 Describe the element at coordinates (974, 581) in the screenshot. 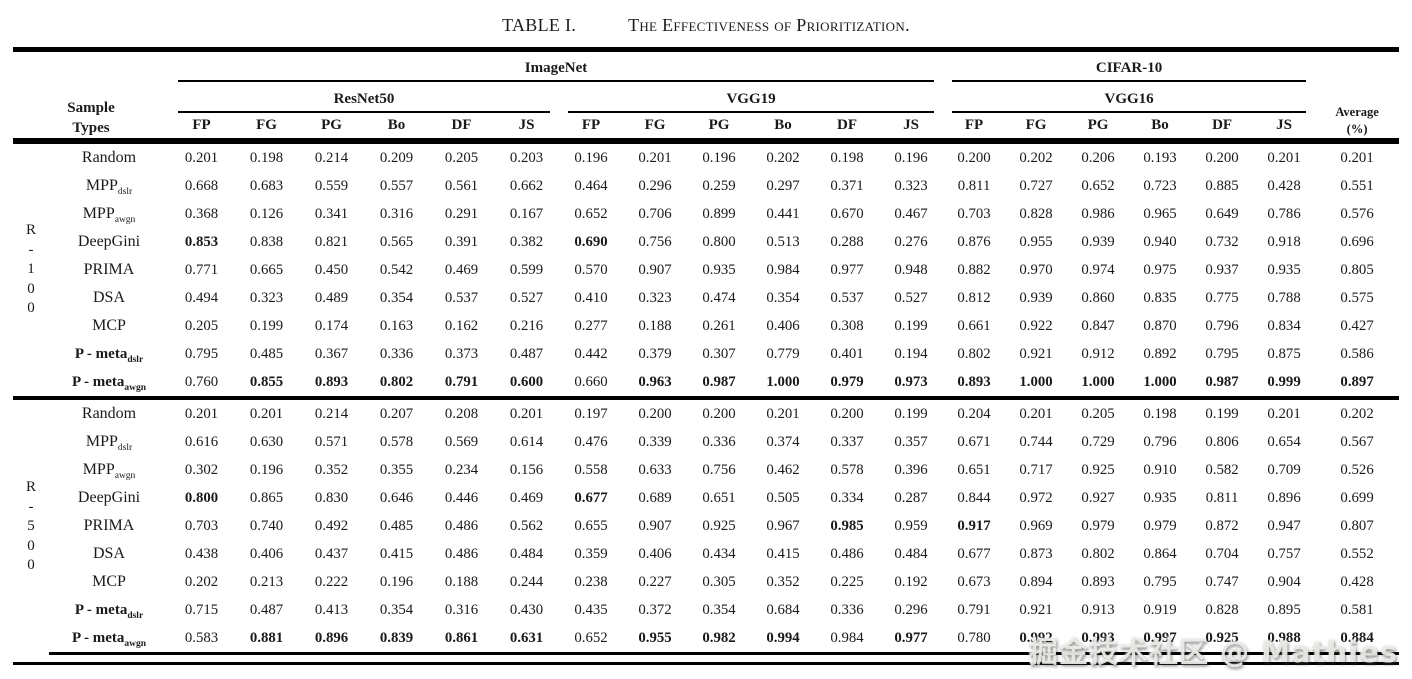

I see `value-cell: 0.673` at that location.